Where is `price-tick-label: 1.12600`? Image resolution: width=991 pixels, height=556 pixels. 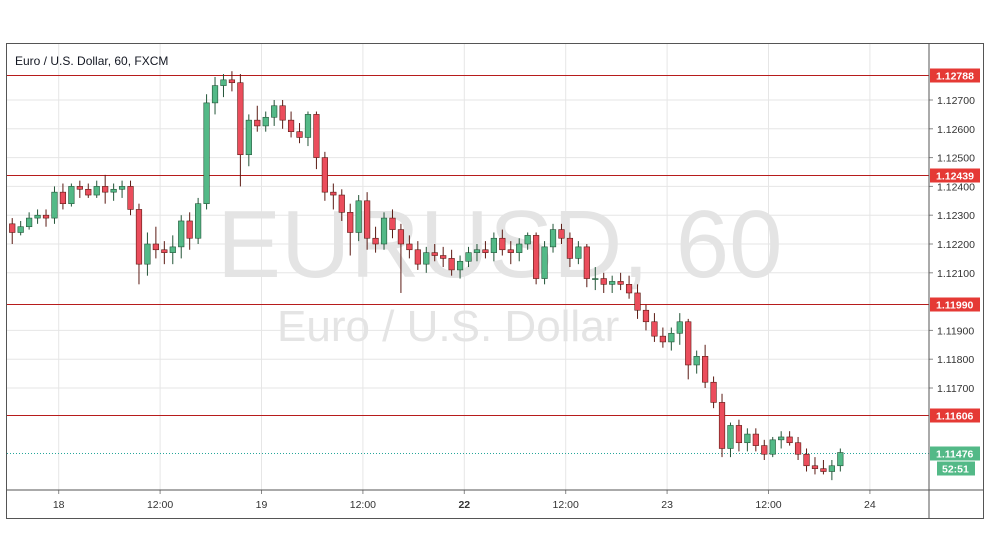
price-tick-label: 1.12600 is located at coordinates (956, 130).